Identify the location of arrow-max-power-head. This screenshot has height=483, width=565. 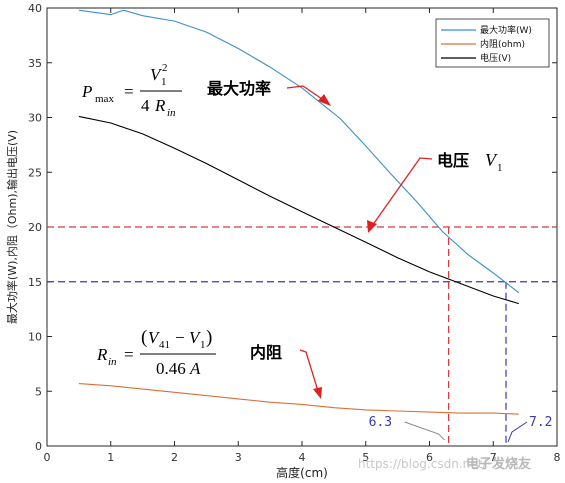
(324, 100).